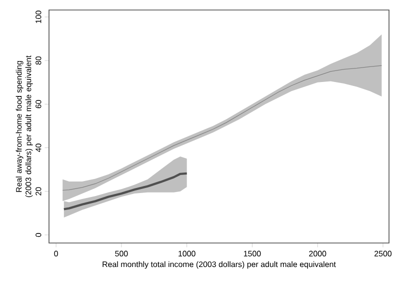 The height and width of the screenshot is (291, 400). I want to click on line-series, so click(125, 191).